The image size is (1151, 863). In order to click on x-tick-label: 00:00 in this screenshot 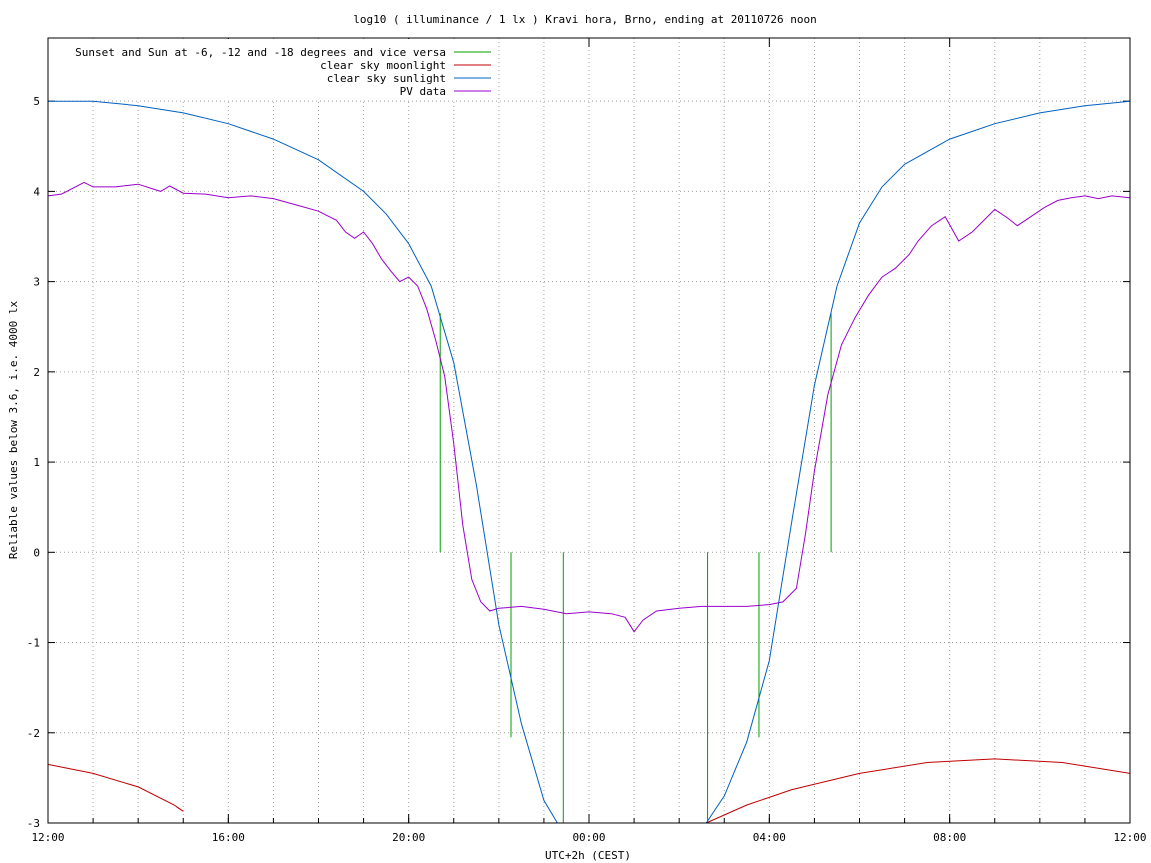, I will do `click(588, 837)`.